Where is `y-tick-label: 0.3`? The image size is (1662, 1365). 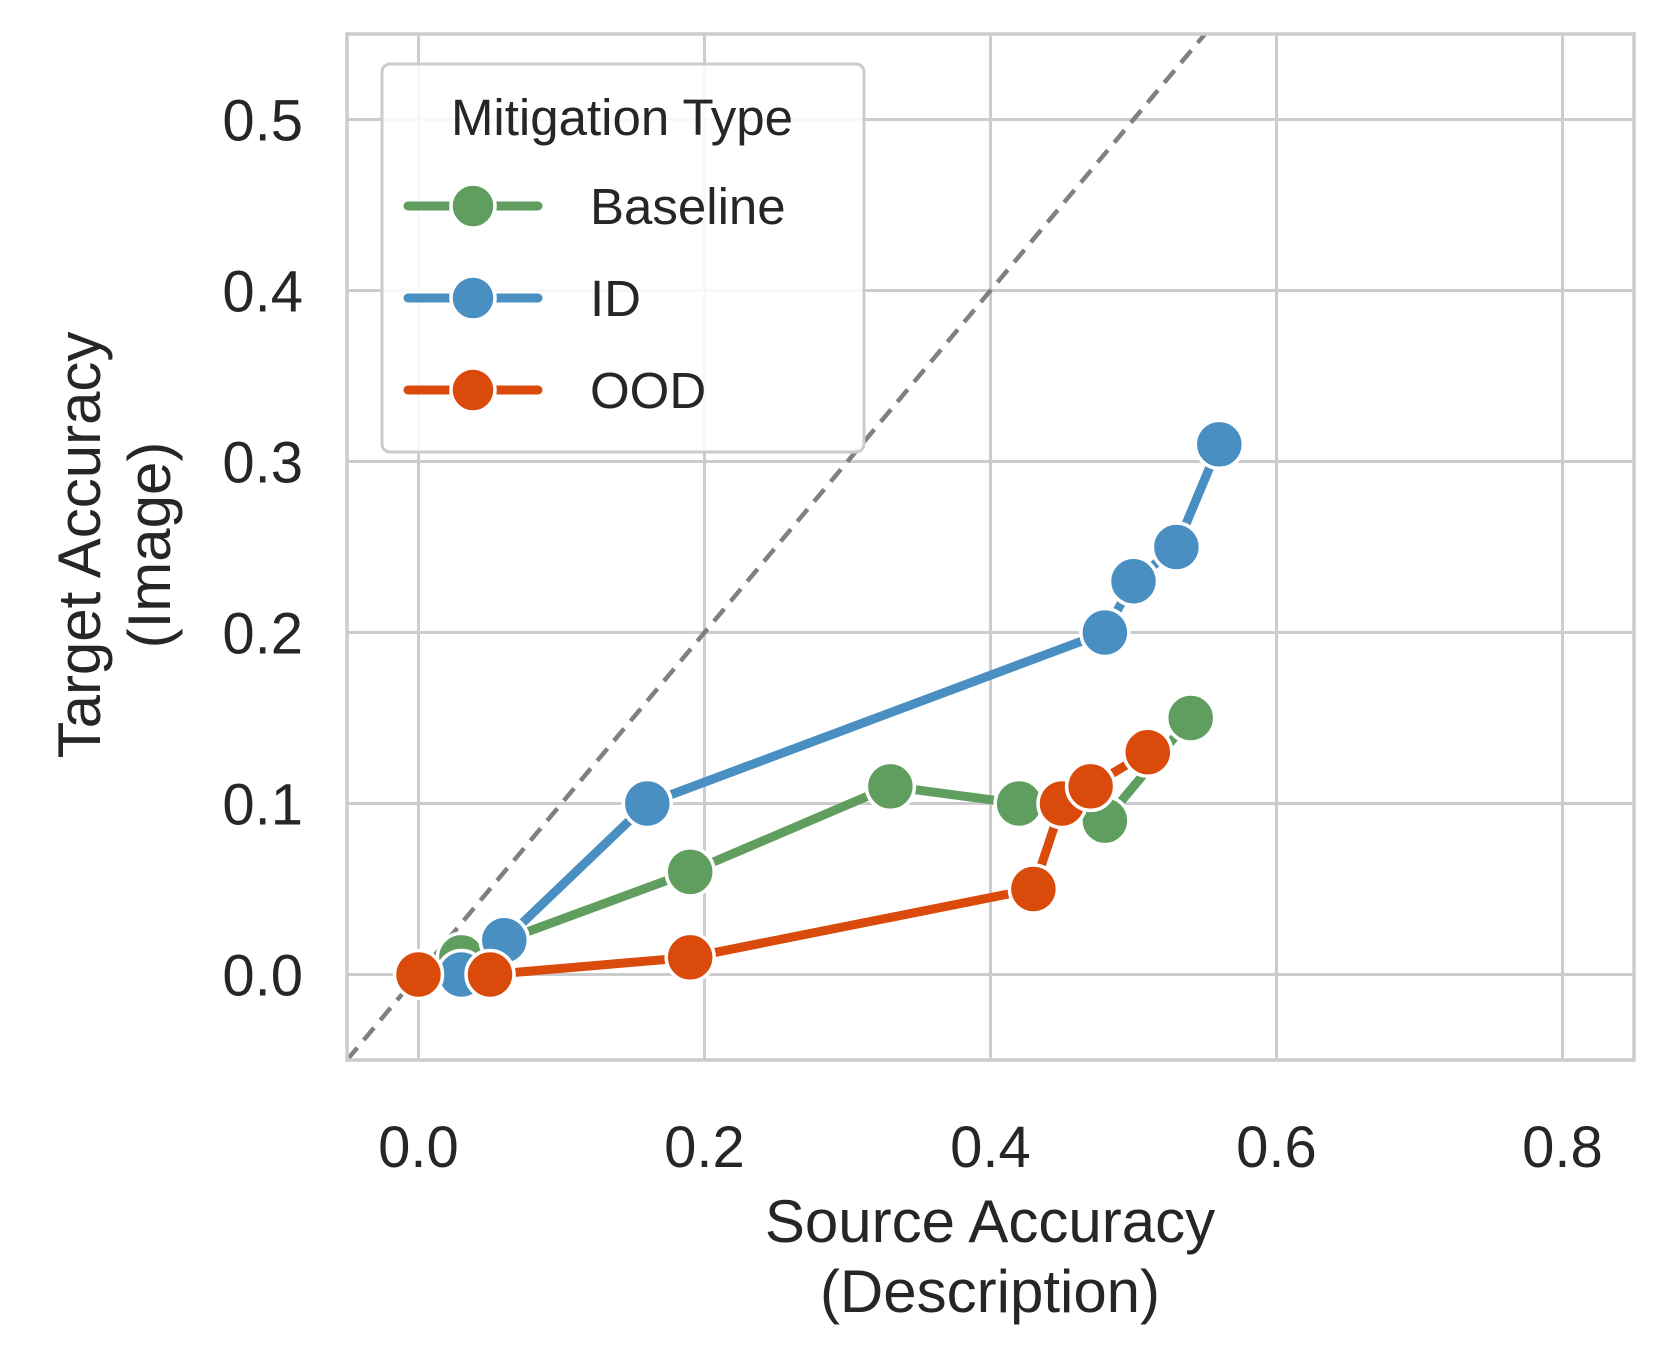
y-tick-label: 0.3 is located at coordinates (262, 463).